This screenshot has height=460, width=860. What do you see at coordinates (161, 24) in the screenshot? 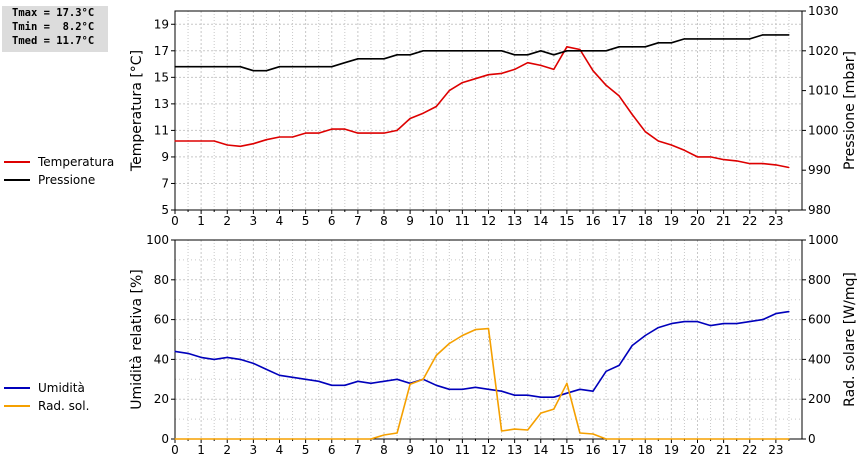
I see `y-left-tick-label: 19` at bounding box center [161, 24].